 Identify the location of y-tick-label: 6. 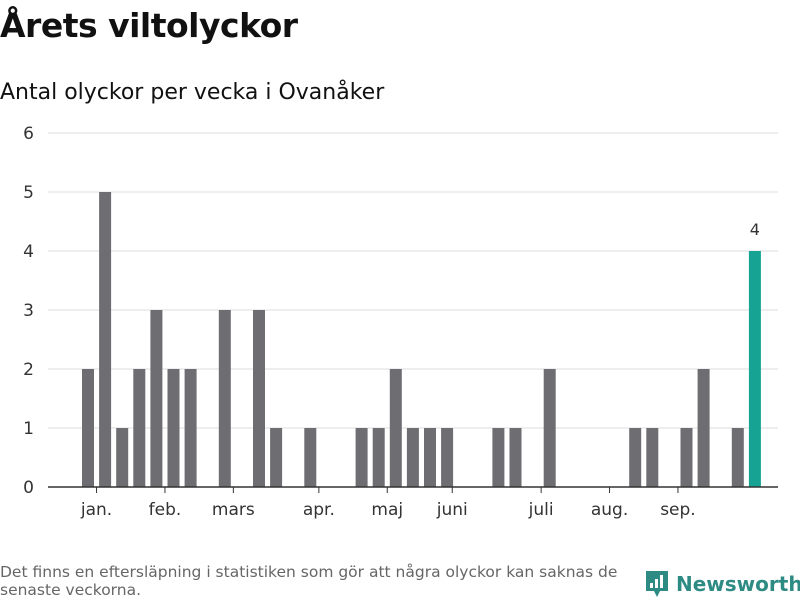
(28, 134).